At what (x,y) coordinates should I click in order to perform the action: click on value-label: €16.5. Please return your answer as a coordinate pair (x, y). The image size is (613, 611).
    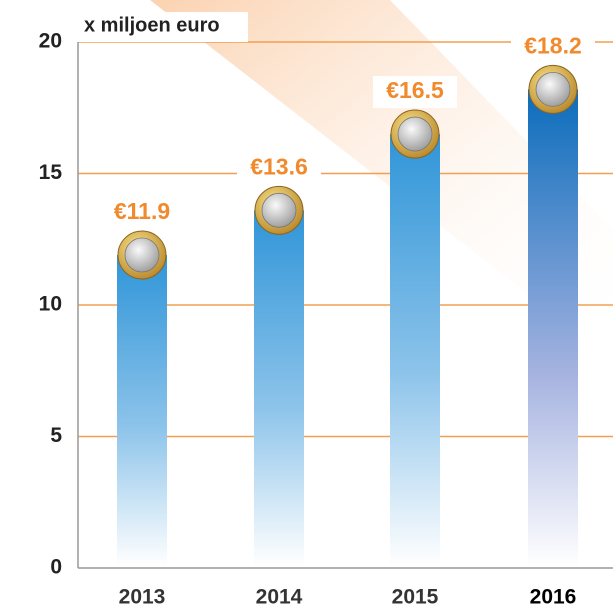
    Looking at the image, I should click on (415, 90).